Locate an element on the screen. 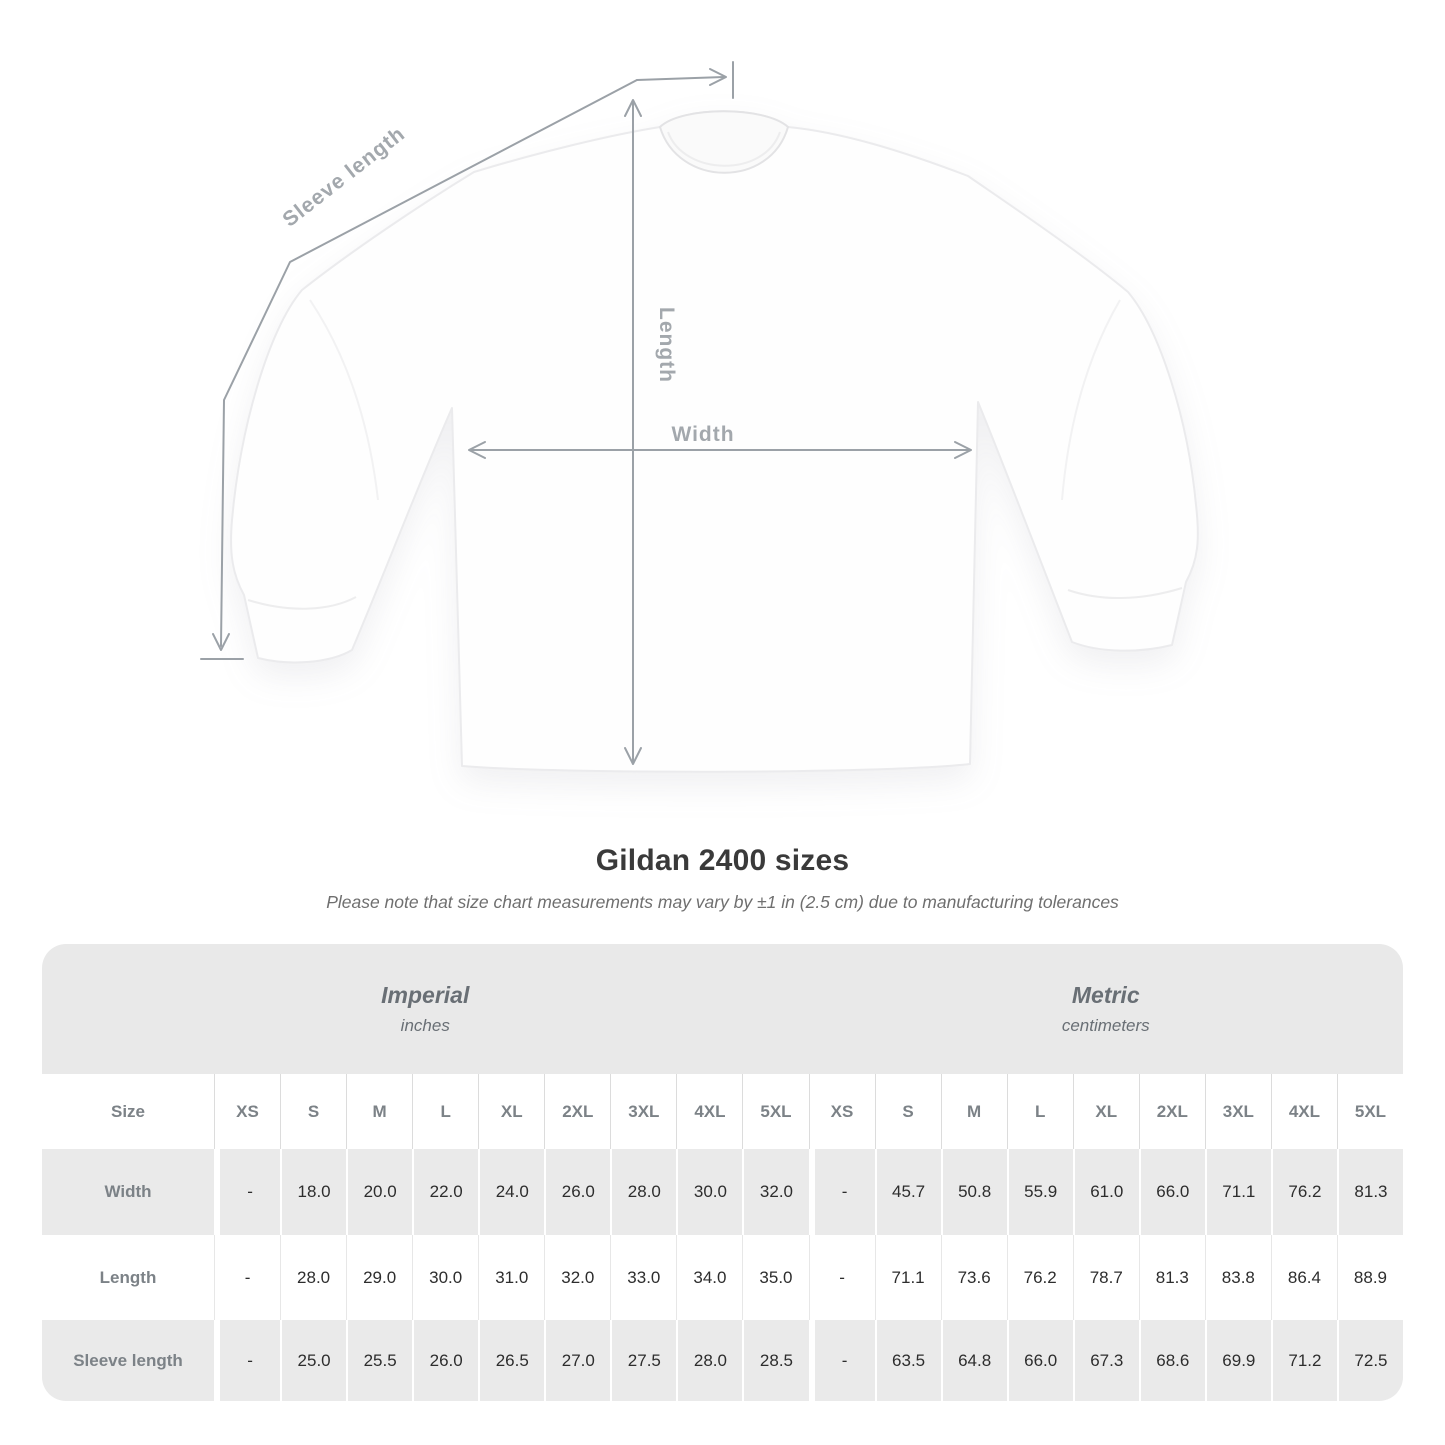 The width and height of the screenshot is (1445, 1445). size-column-header: Size is located at coordinates (128, 1111).